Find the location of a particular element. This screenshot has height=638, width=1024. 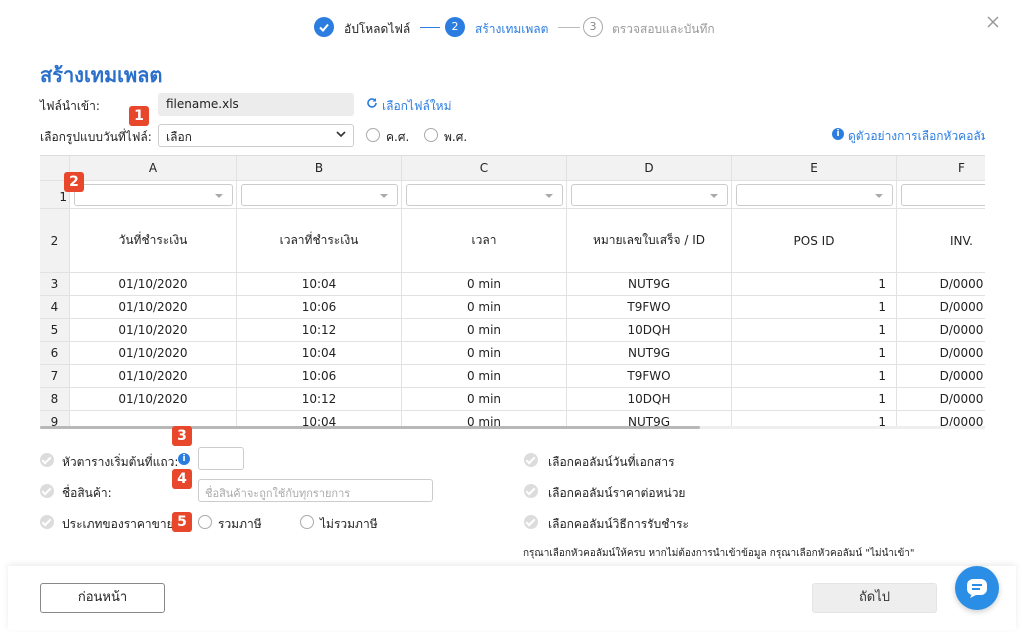

field-label: ประเภทของราคาขาย: is located at coordinates (120, 524).